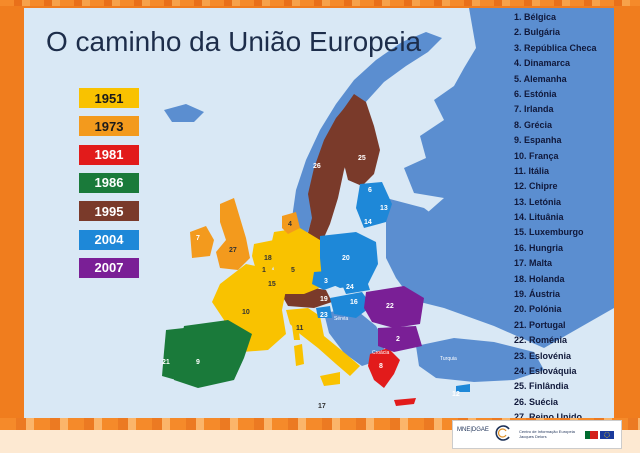 Image resolution: width=640 pixels, height=453 pixels. Describe the element at coordinates (536, 186) in the screenshot. I see `legend-item: 12. Chipre` at that location.